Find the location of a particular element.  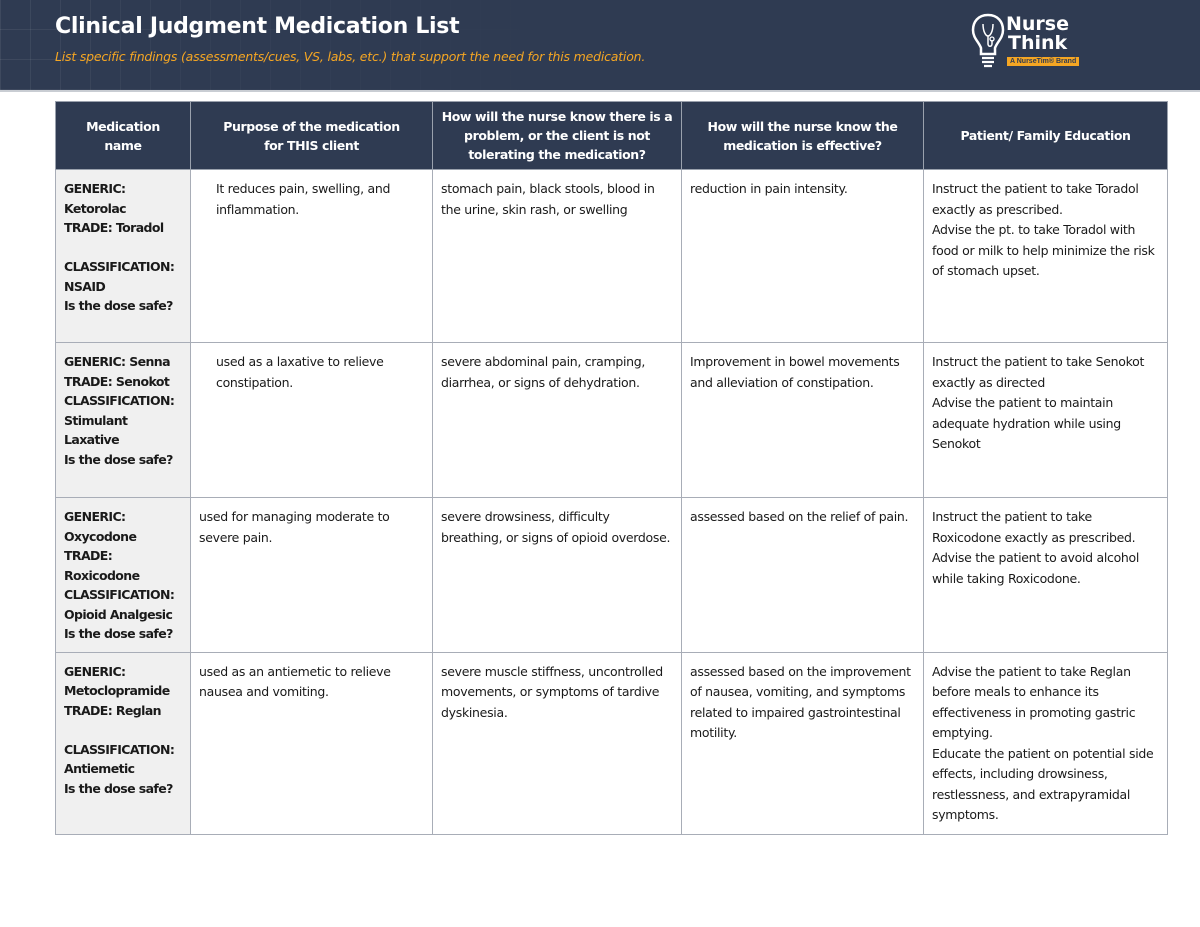

logo-tagline: A NurseTim® Brand is located at coordinates (1043, 61).